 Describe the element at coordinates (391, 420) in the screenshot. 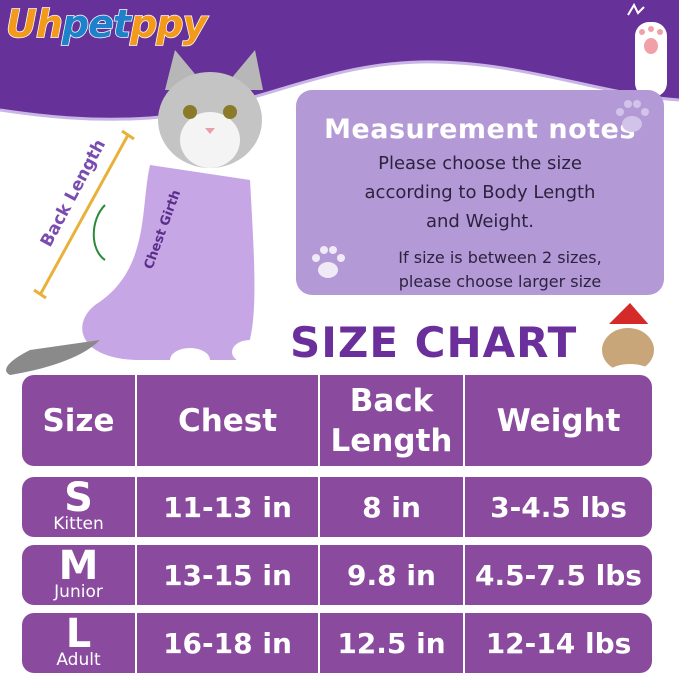

I see `header-back-length: Back Length` at that location.